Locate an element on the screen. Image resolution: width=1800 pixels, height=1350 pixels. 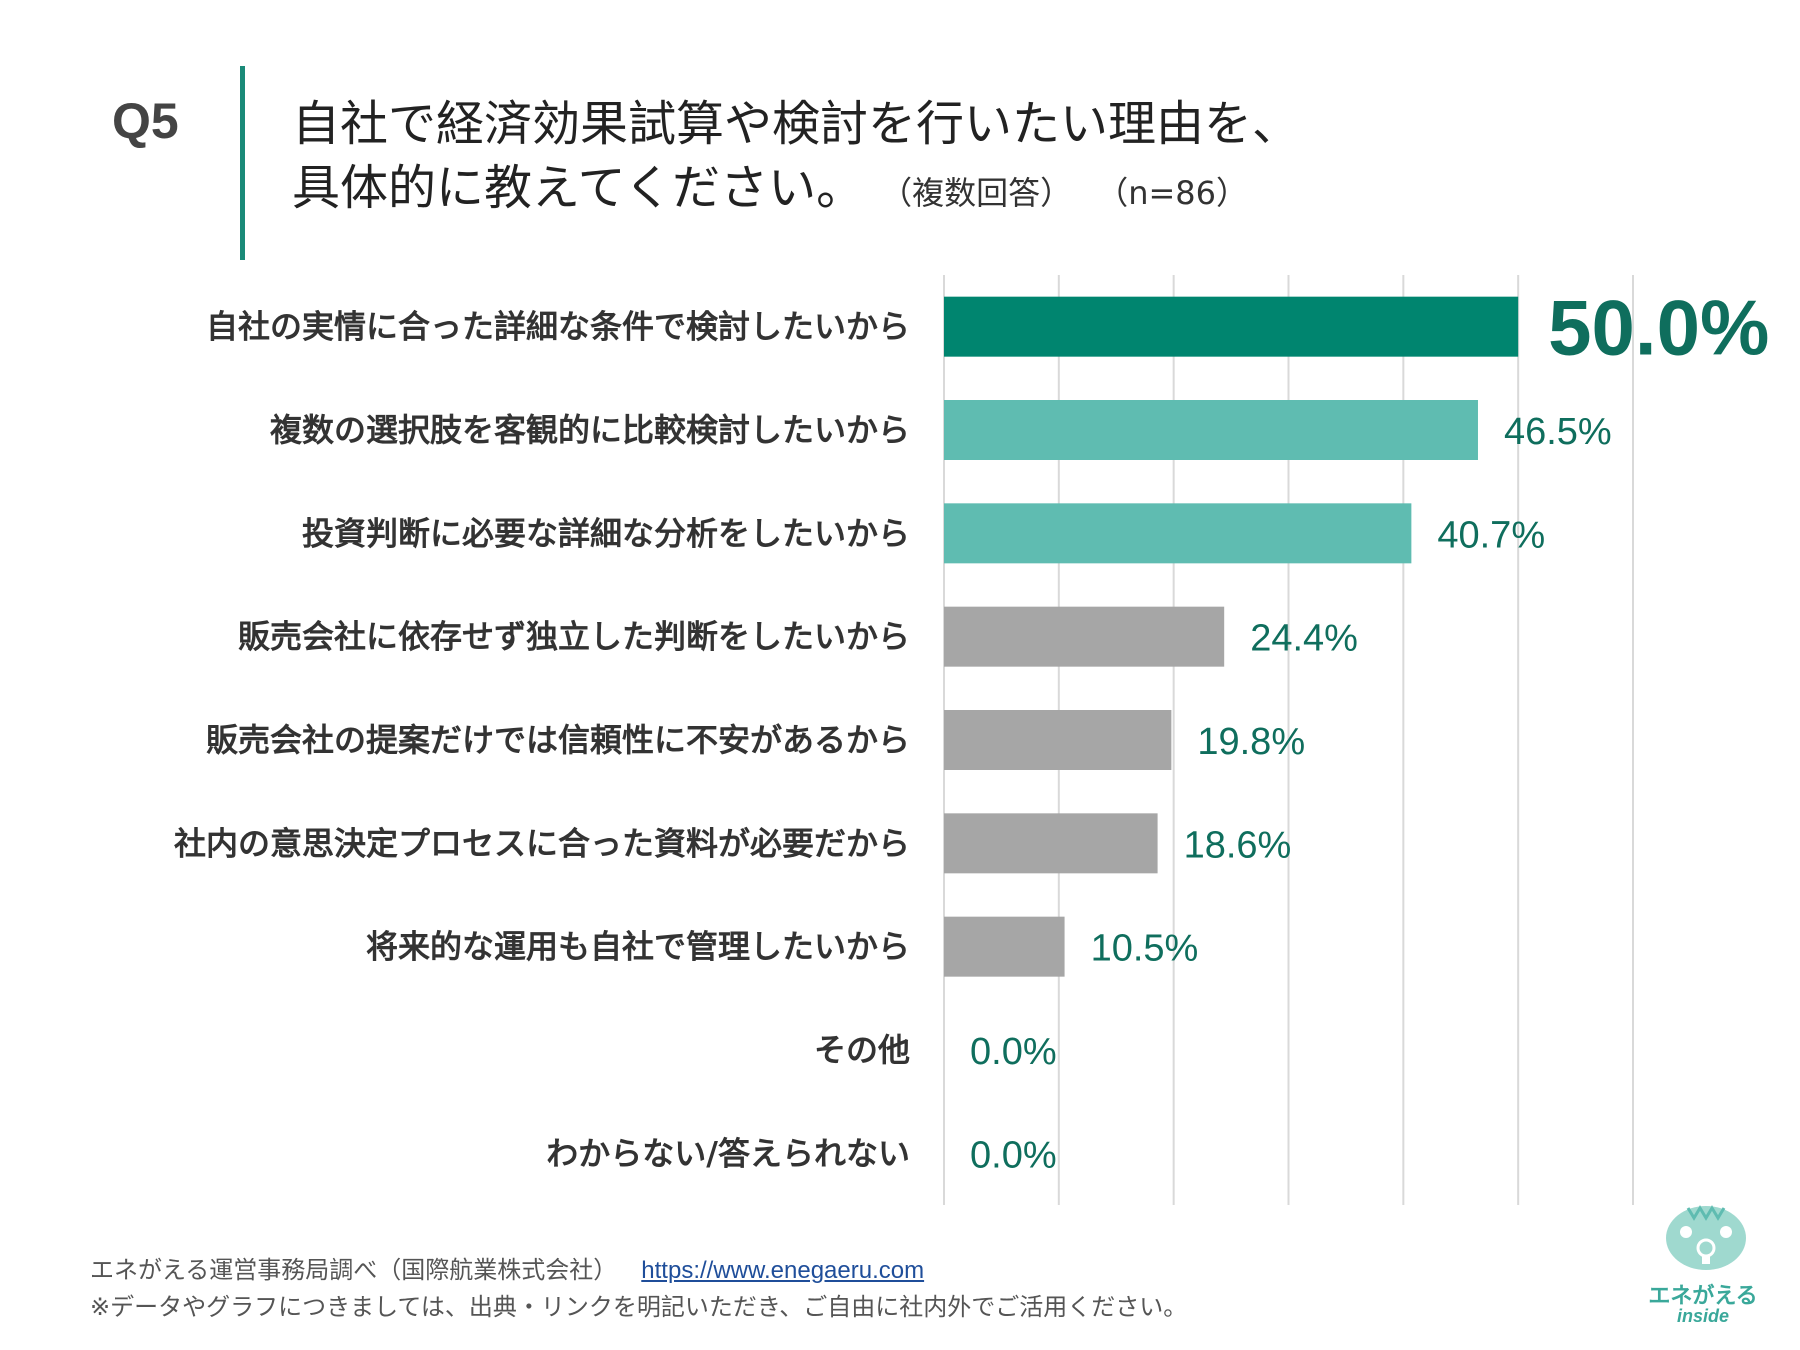
value-label: 46.5% is located at coordinates (1558, 432).